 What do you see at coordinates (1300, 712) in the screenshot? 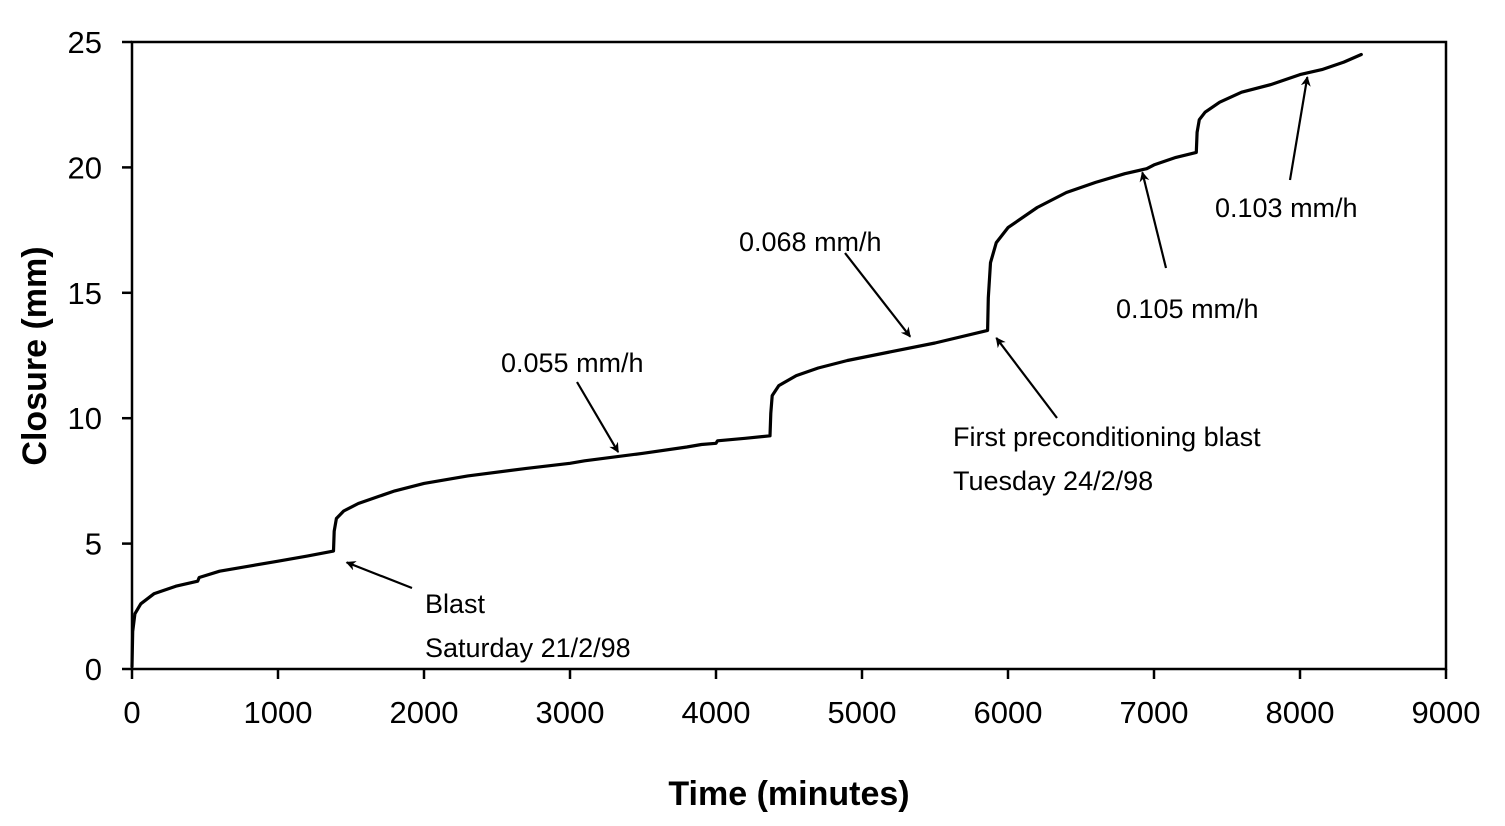
I see `x-tick-label: 8000` at bounding box center [1300, 712].